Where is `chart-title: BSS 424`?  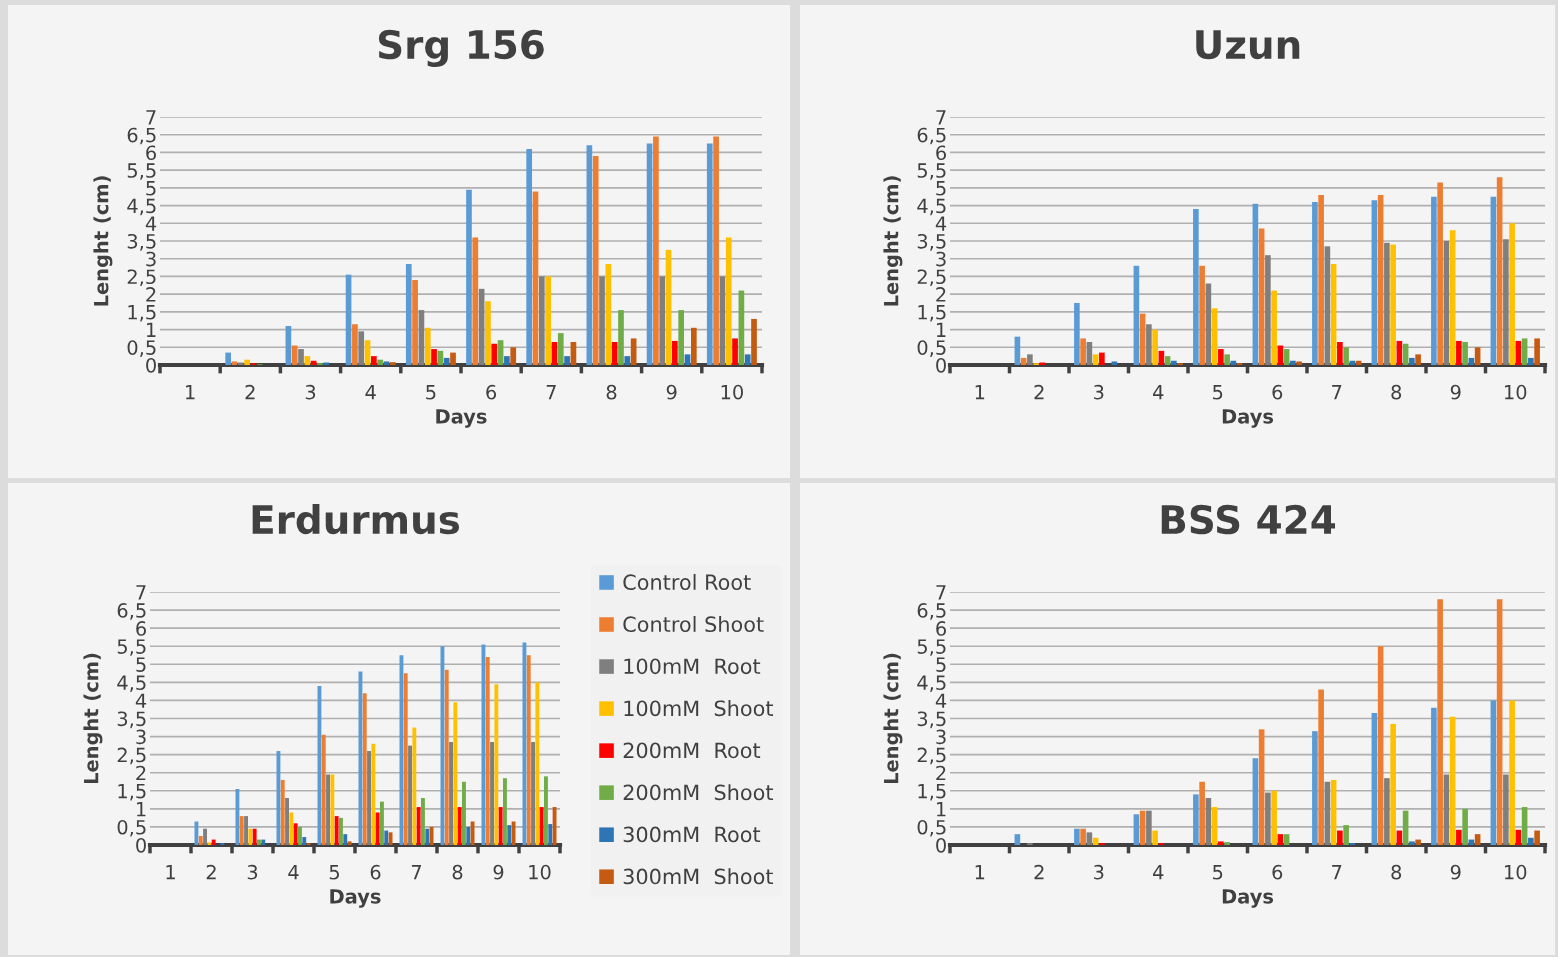 chart-title: BSS 424 is located at coordinates (1248, 519).